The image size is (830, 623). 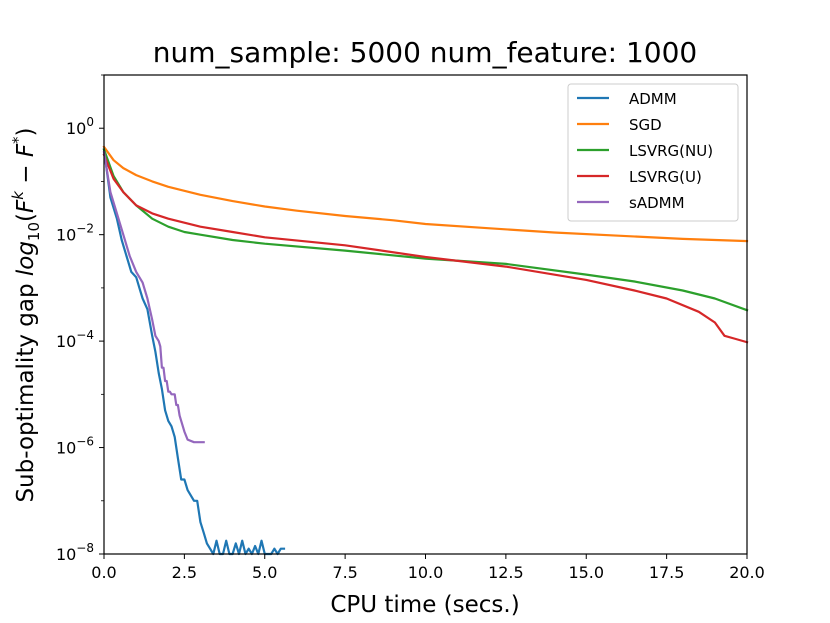 I want to click on x-tick-label: 2.5, so click(x=184, y=572).